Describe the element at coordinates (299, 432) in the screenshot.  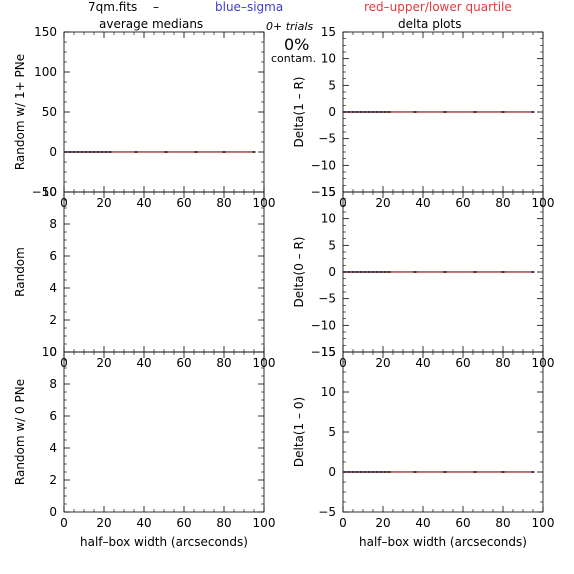
I see `y-axis-label: Delta(1 – 0)` at that location.